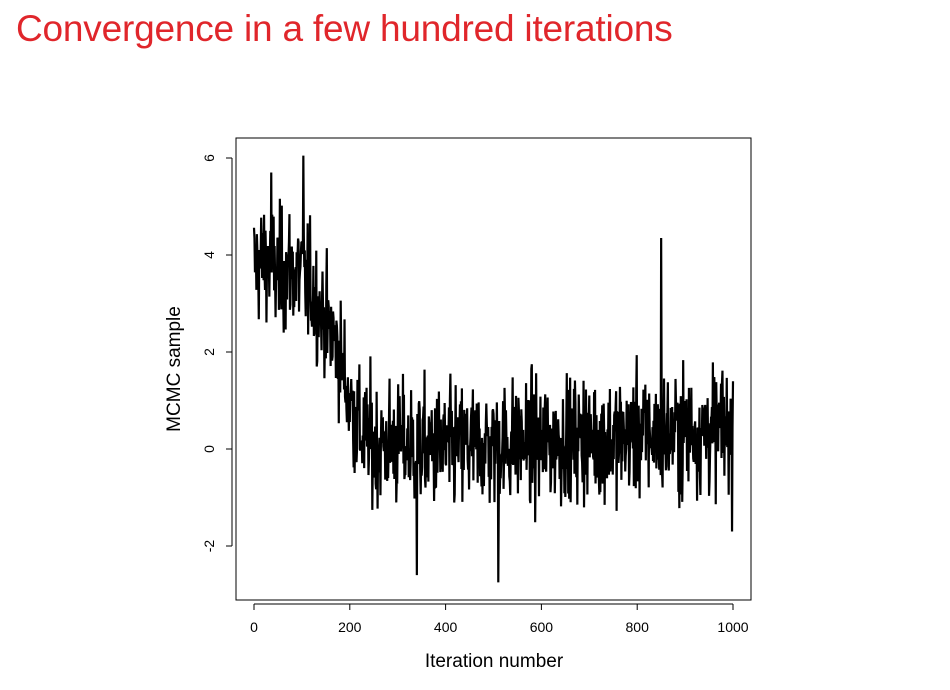 This screenshot has height=690, width=950. What do you see at coordinates (209, 449) in the screenshot?
I see `y-tick-label: 0` at bounding box center [209, 449].